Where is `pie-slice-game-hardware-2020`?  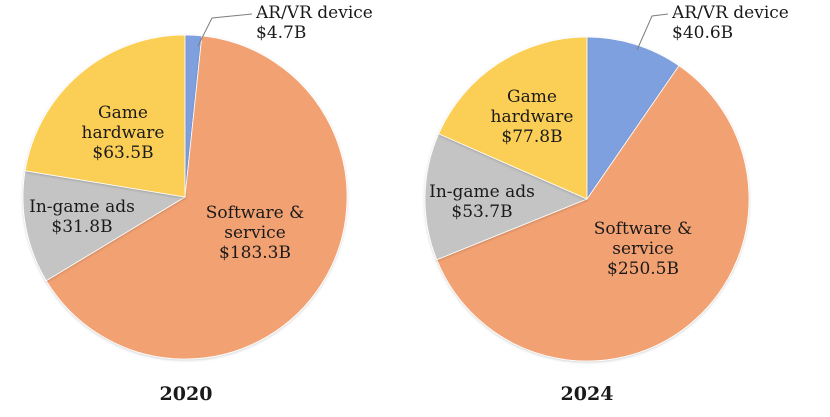 pie-slice-game-hardware-2020 is located at coordinates (105, 116).